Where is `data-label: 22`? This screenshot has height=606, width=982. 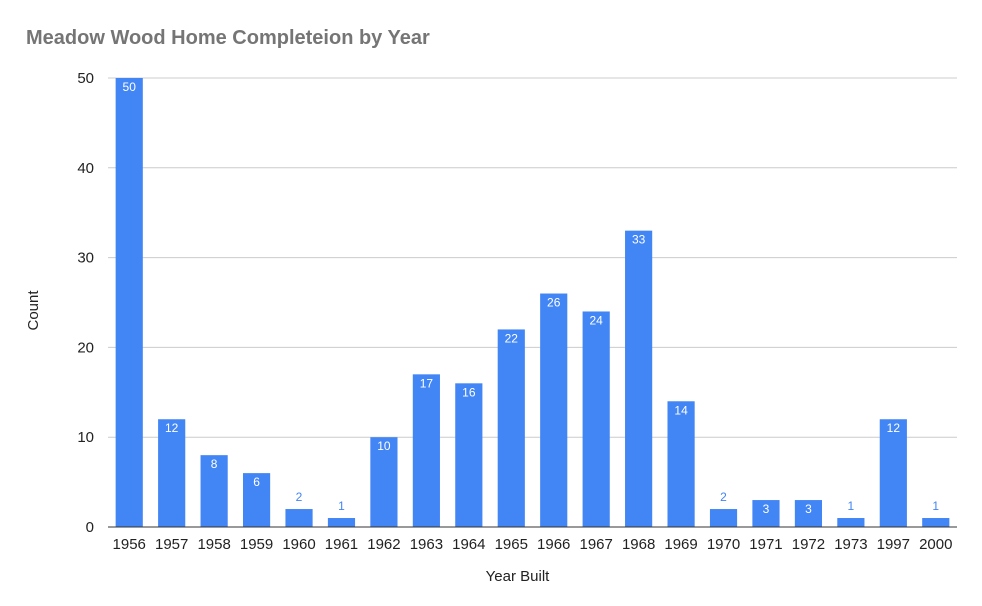
data-label: 22 is located at coordinates (512, 338).